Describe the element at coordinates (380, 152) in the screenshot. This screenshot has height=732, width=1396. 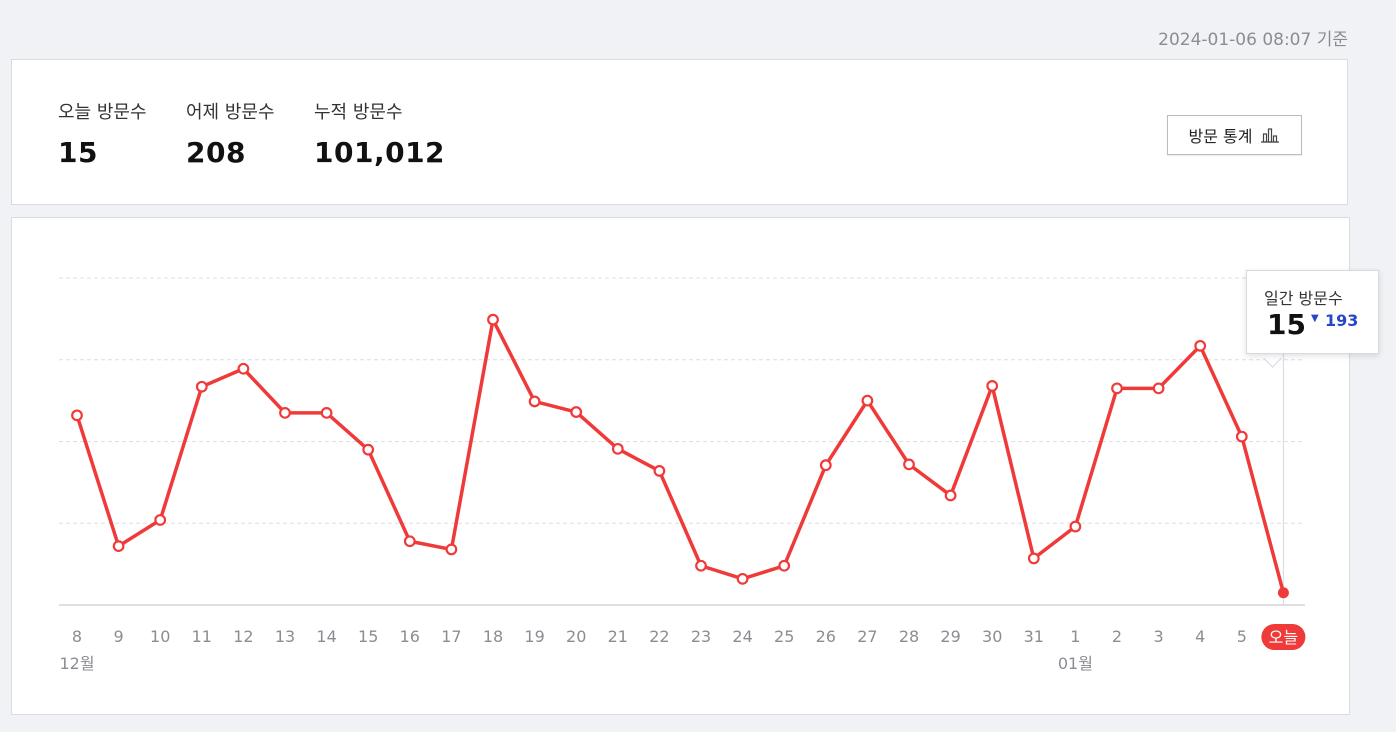
I see `total-visits-value: 101,012` at that location.